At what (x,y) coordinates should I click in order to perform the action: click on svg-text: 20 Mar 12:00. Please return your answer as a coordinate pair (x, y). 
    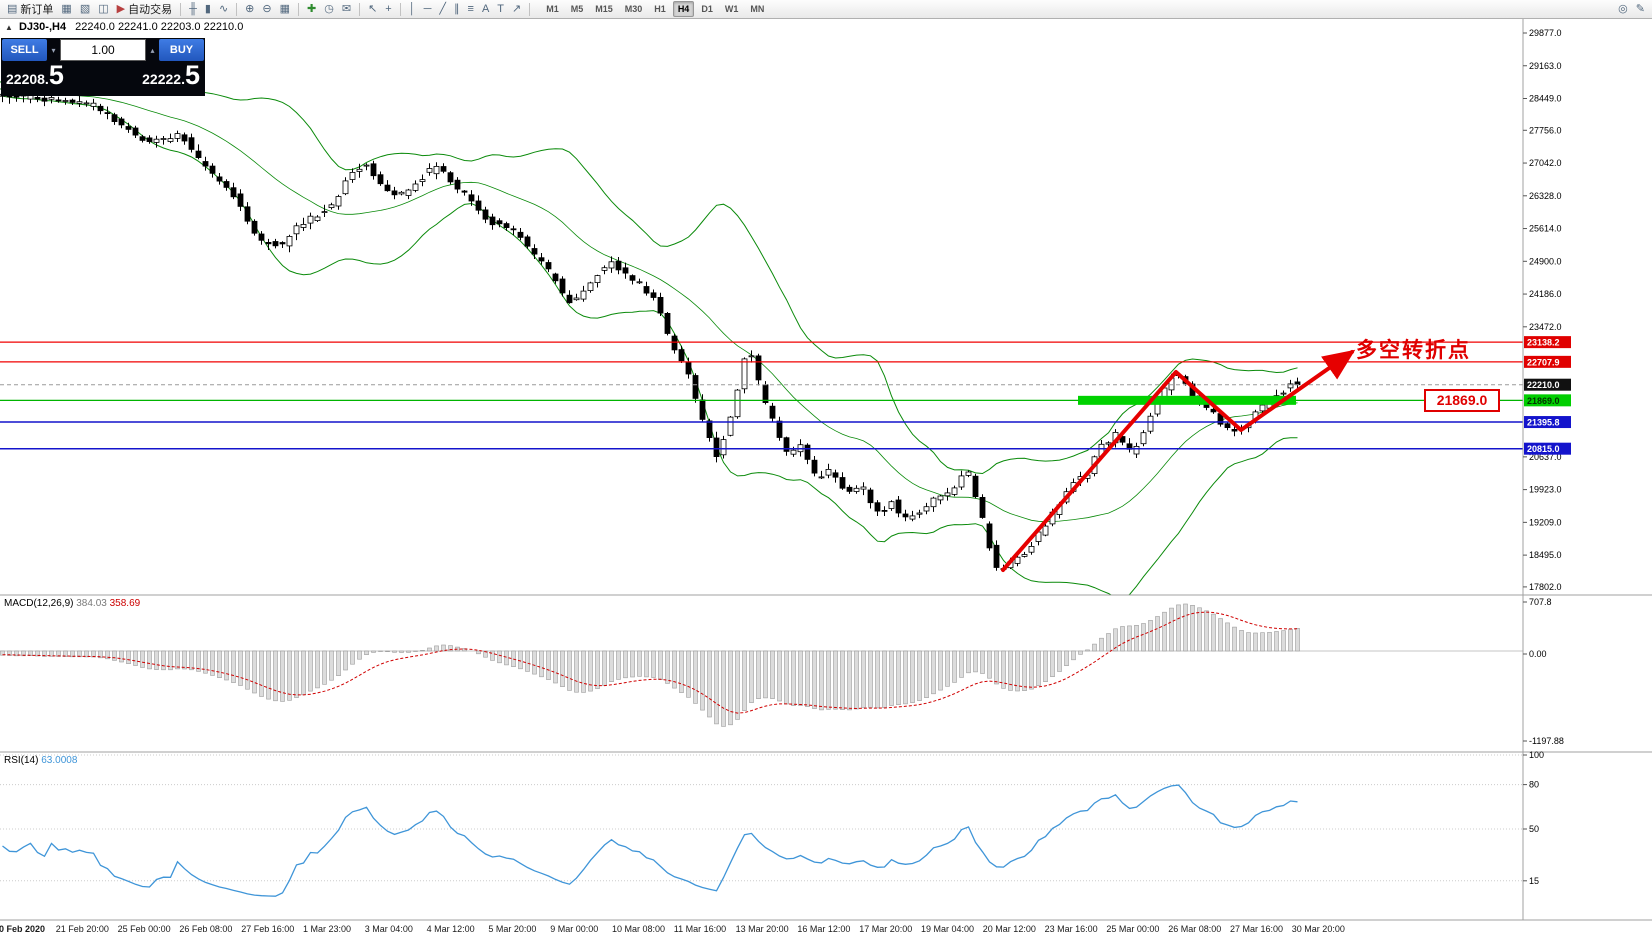
    Looking at the image, I should click on (1009, 929).